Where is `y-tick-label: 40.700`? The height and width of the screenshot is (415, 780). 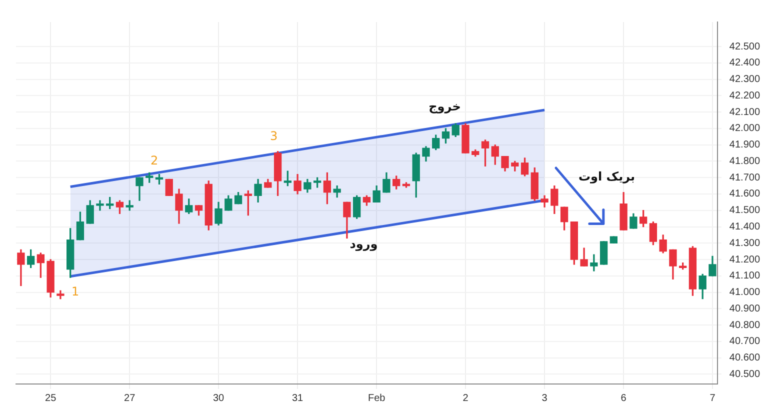 y-tick-label: 40.700 is located at coordinates (744, 342).